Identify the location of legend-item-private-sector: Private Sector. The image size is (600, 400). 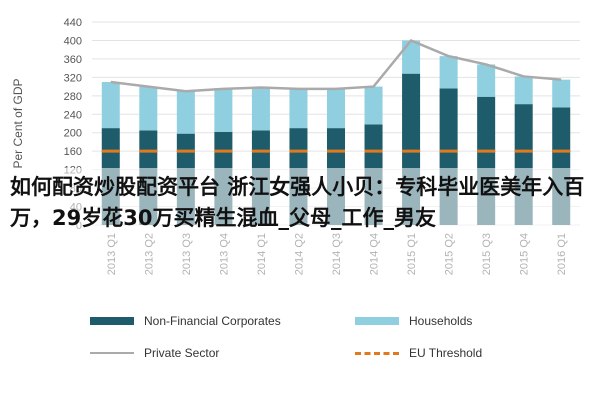
(154, 353).